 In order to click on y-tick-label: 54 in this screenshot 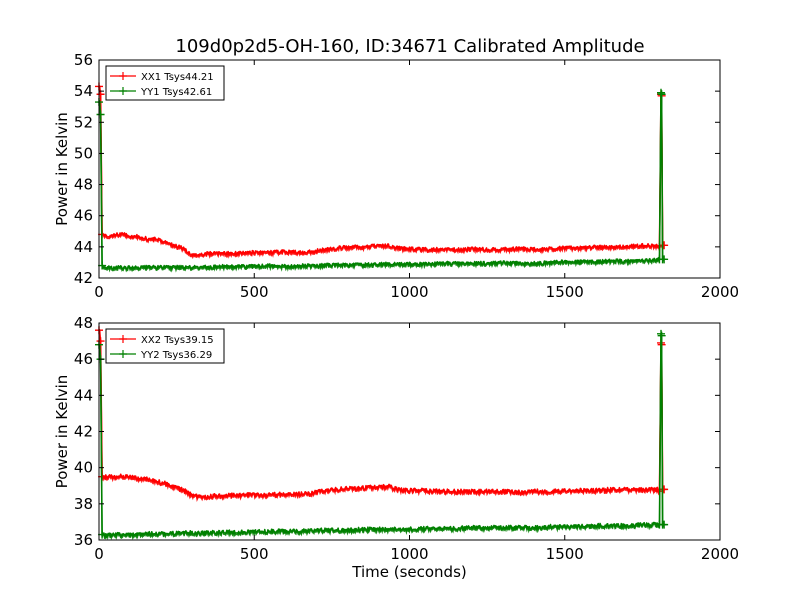, I will do `click(83, 91)`.